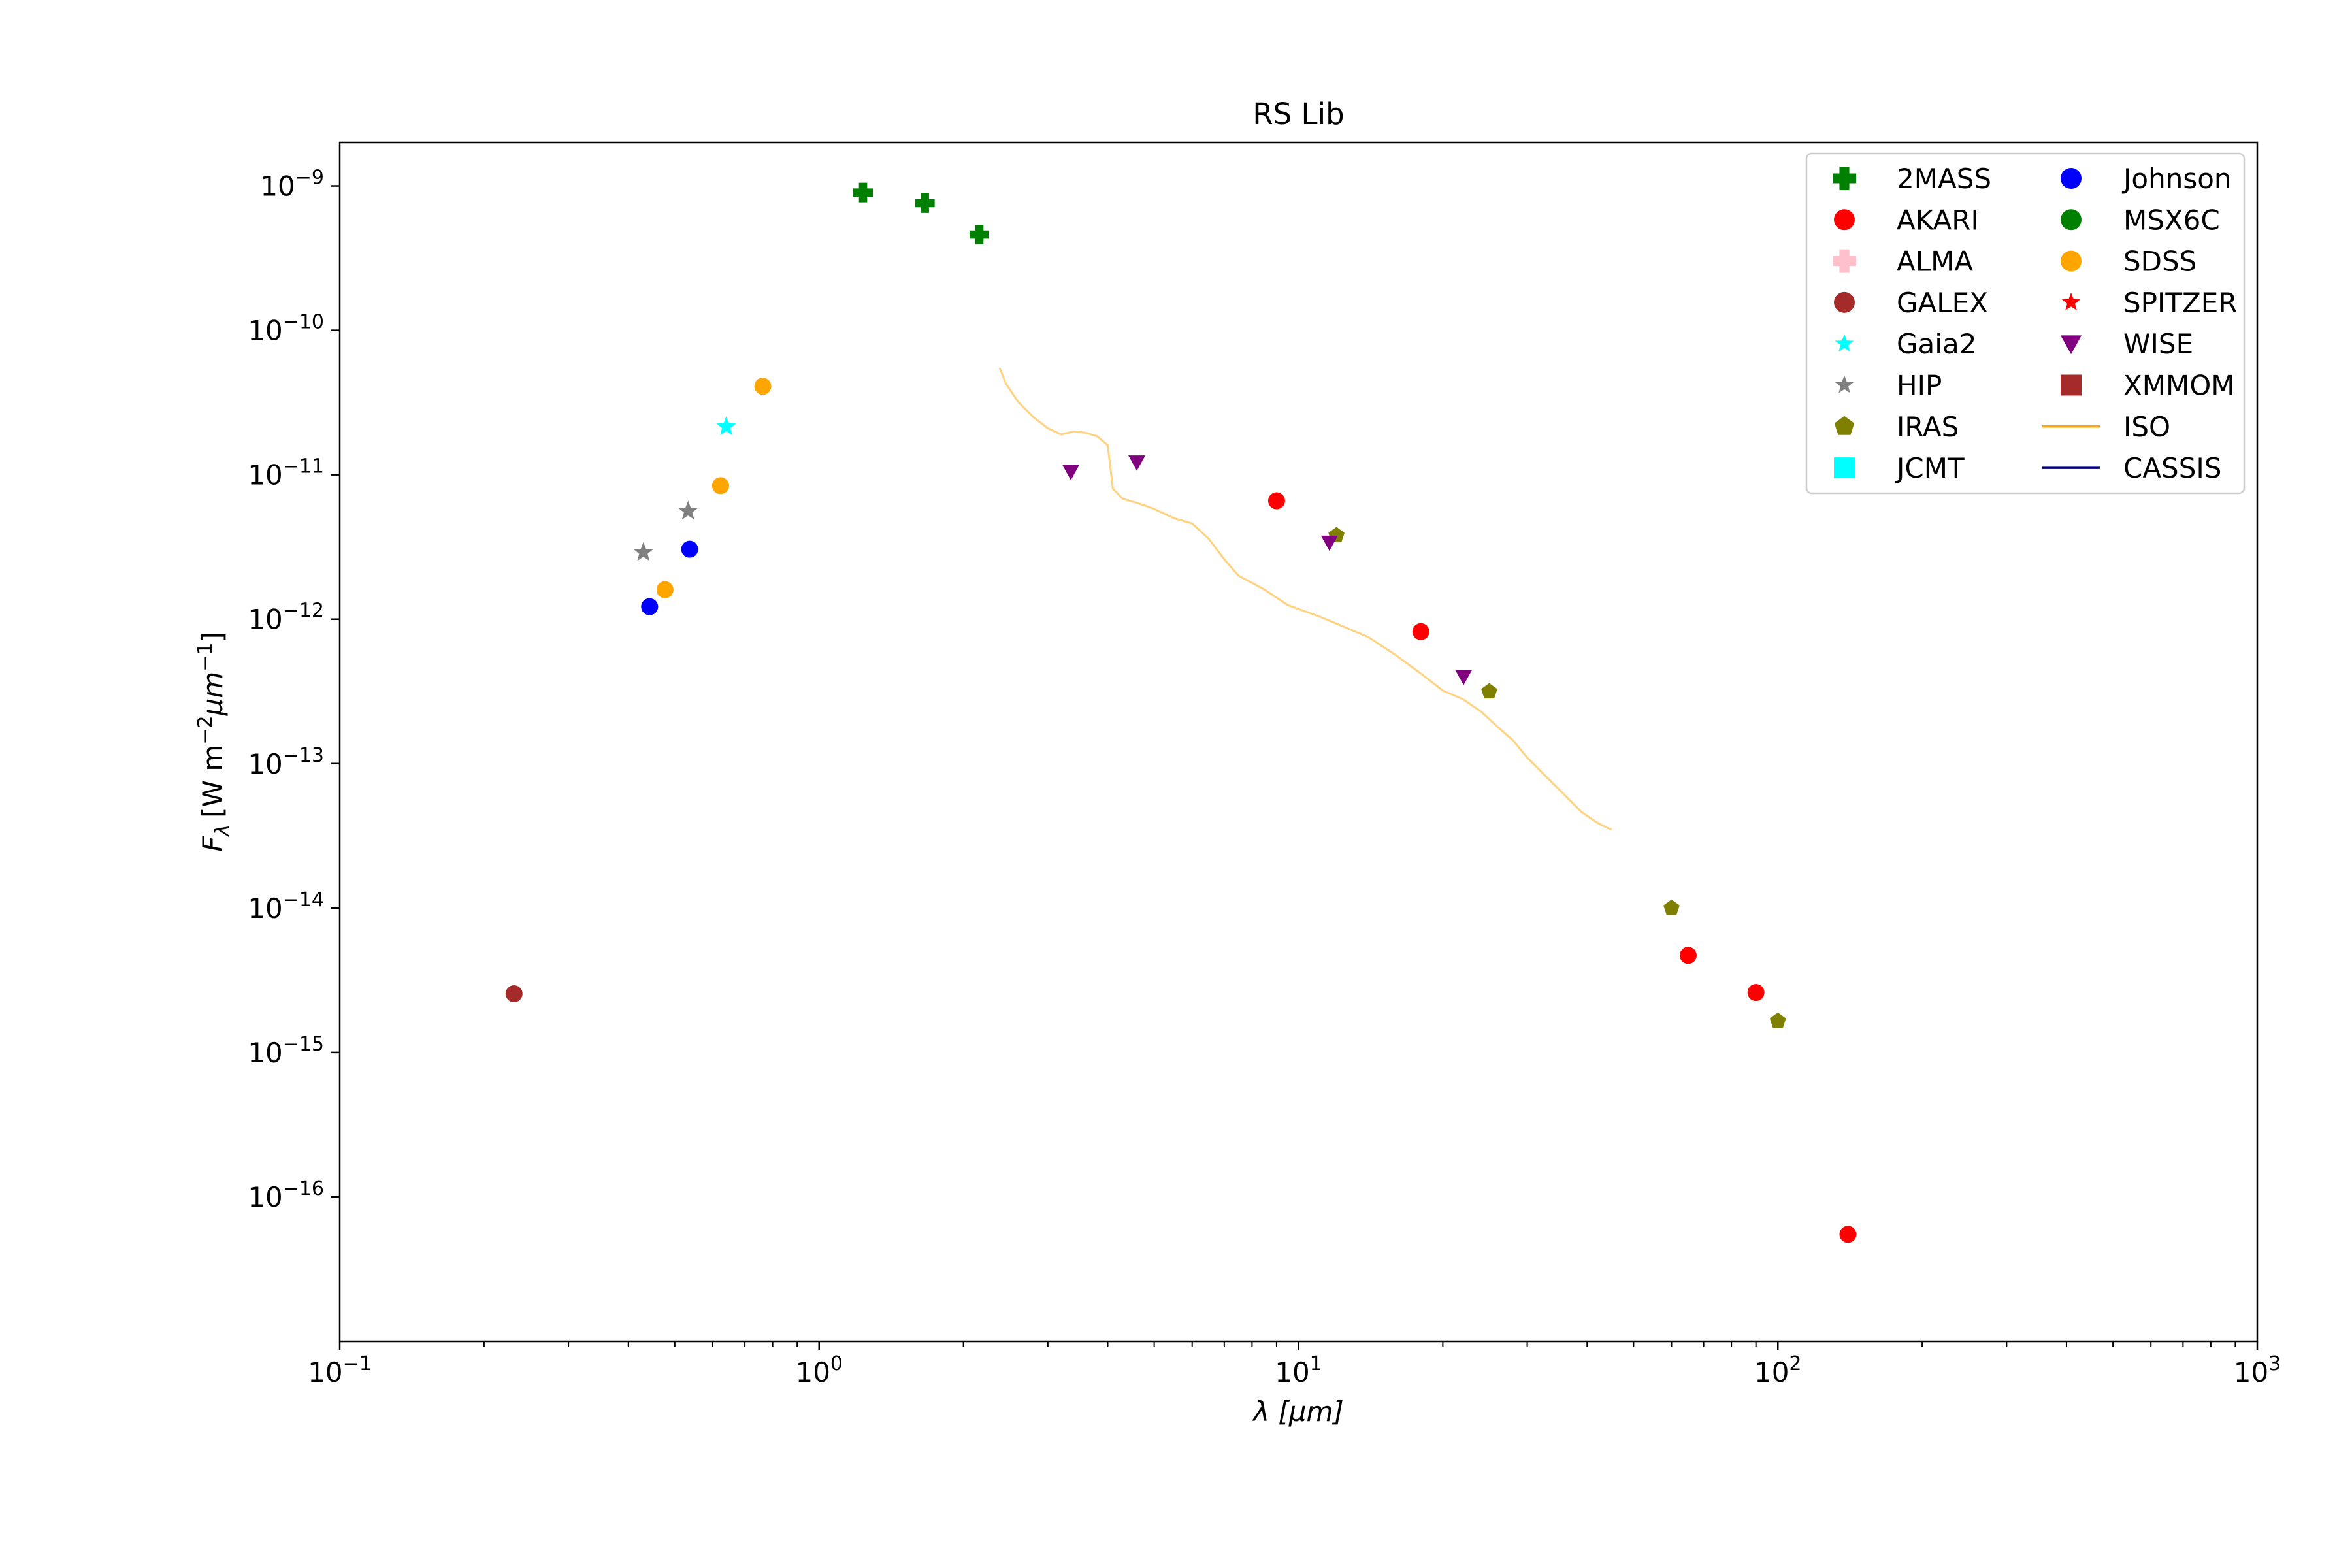 The image size is (2352, 1568). What do you see at coordinates (2146, 427) in the screenshot?
I see `legend-label-iso: ISO` at bounding box center [2146, 427].